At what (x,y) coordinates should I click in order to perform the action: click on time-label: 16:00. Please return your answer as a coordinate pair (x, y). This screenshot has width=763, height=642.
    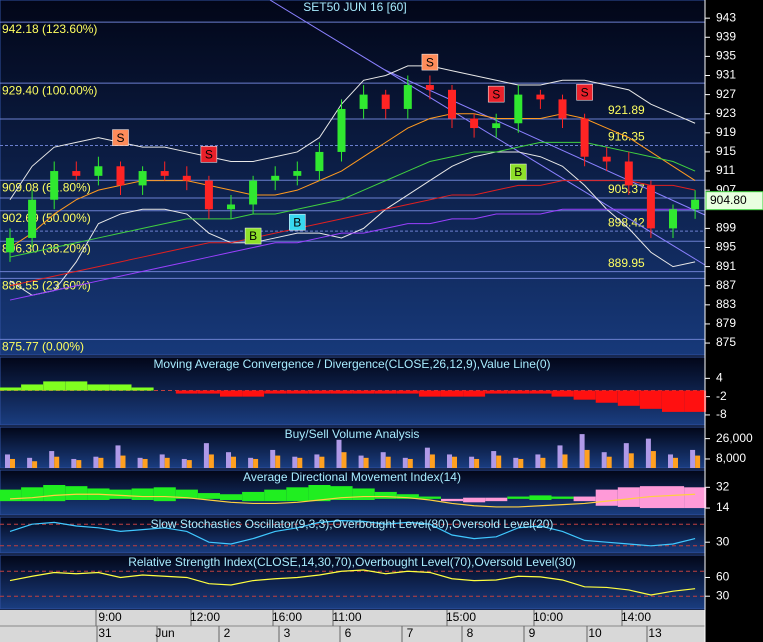
    Looking at the image, I should click on (287, 617).